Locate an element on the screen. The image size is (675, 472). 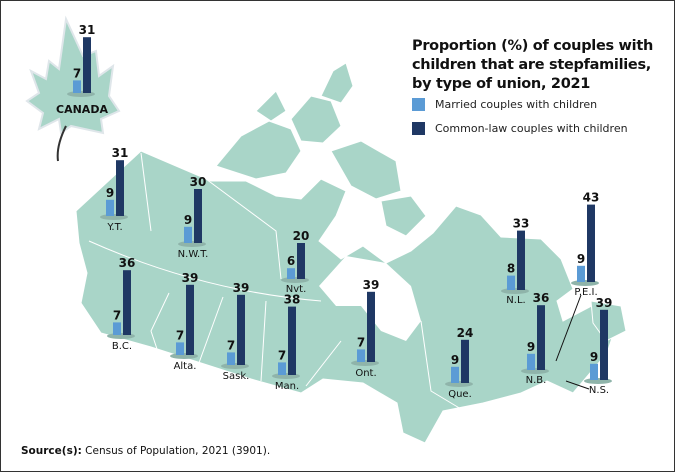
region-label: N.S. is located at coordinates (599, 390).